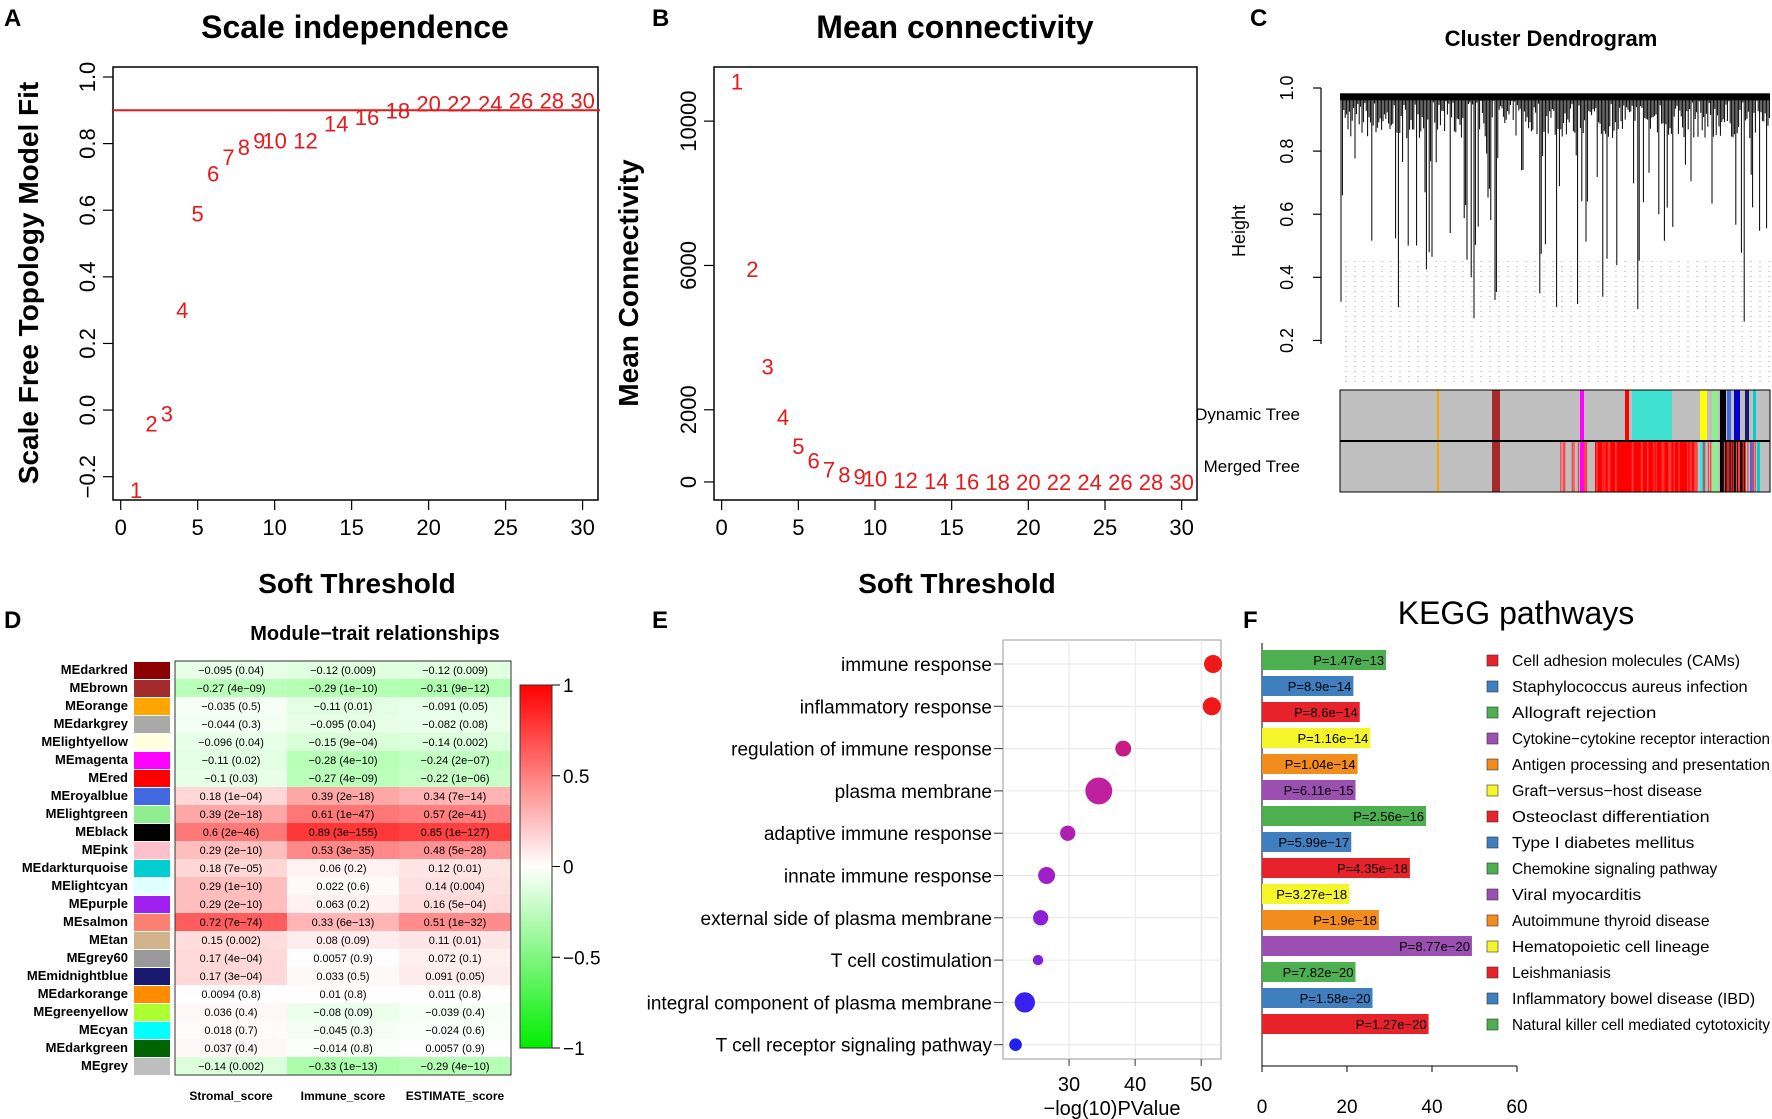 The image size is (1772, 1119). Describe the element at coordinates (1028, 482) in the screenshot. I see `b-point-label: 20` at that location.